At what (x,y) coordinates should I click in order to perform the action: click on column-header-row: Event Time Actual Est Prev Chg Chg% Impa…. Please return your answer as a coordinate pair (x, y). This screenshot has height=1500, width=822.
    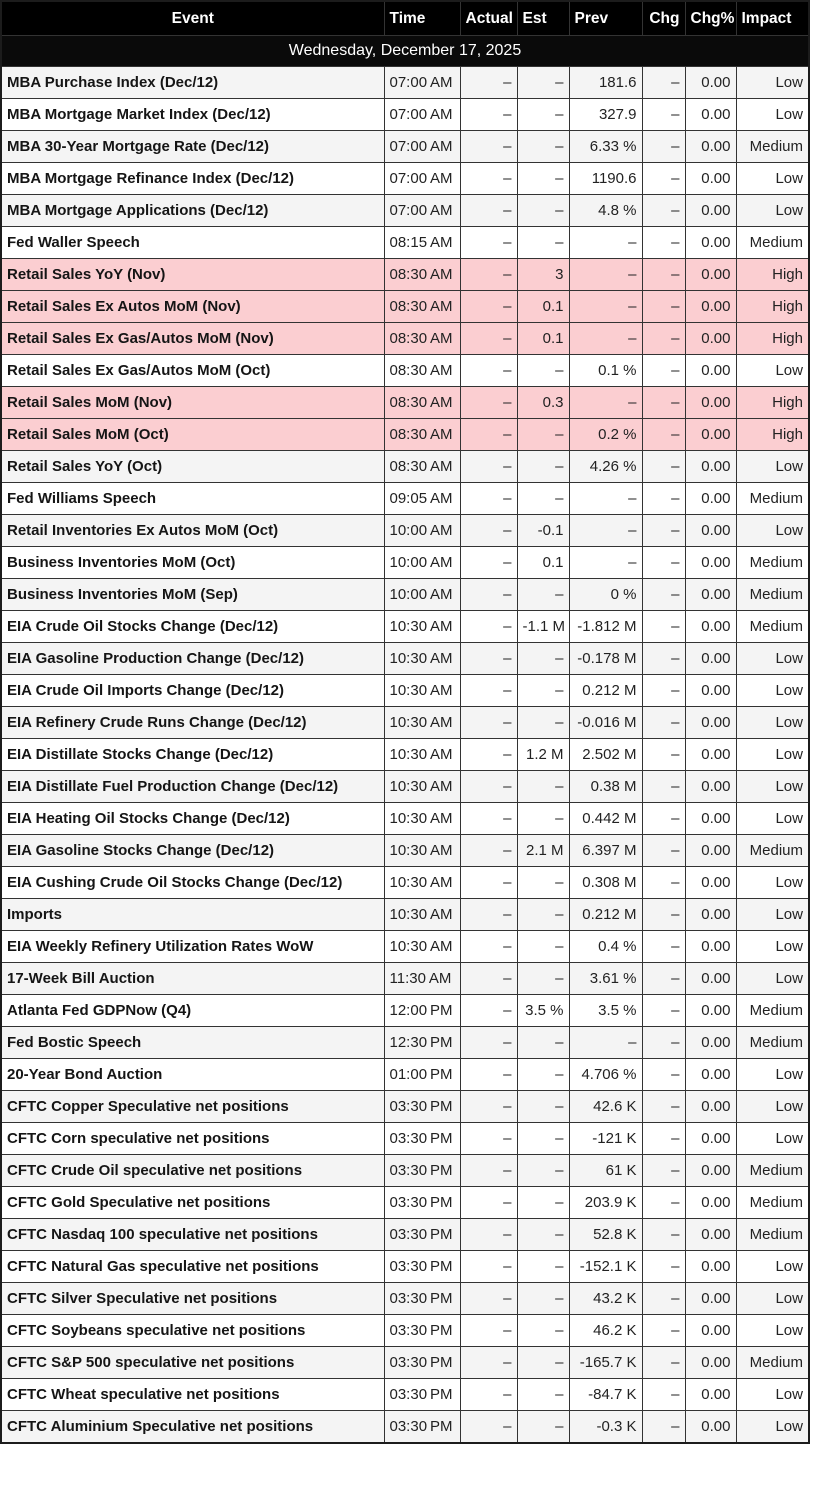
    Looking at the image, I should click on (405, 18).